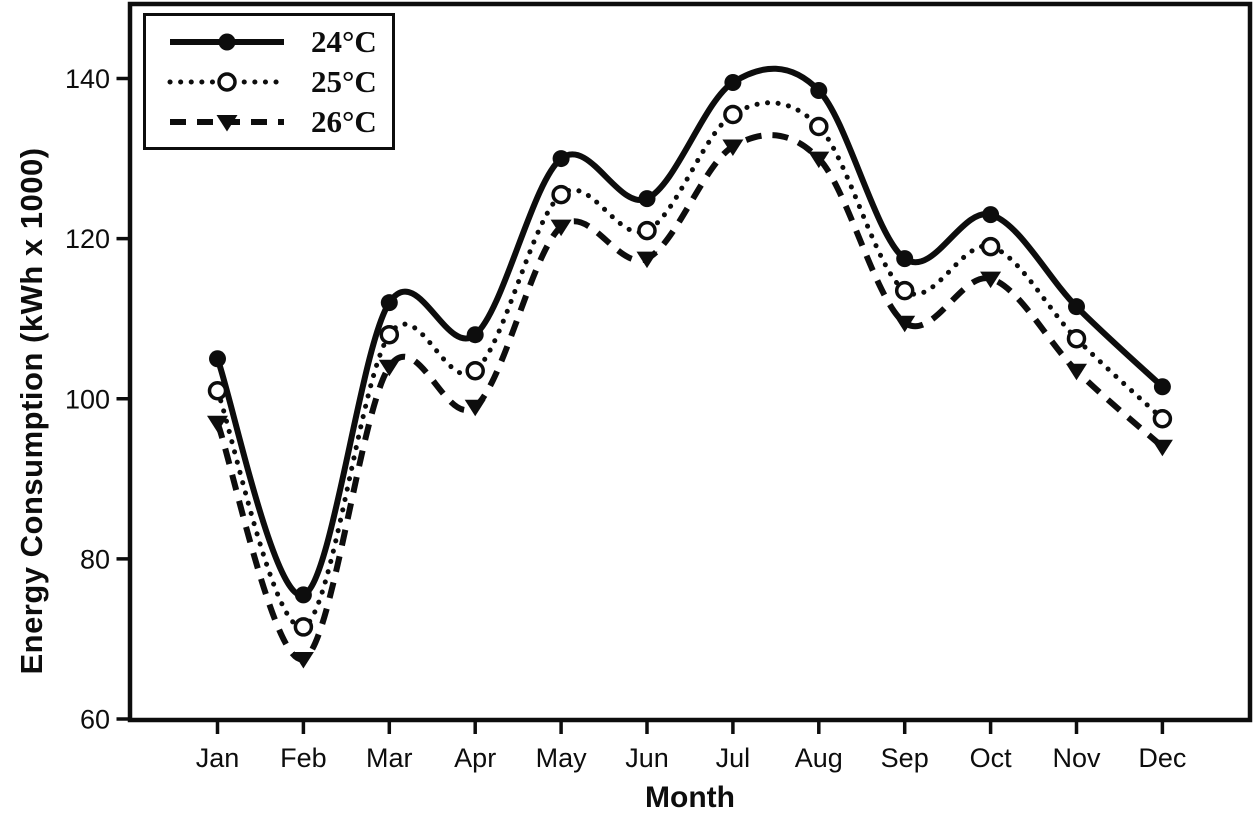  What do you see at coordinates (31, 411) in the screenshot?
I see `y-axis-title: Energy Consumption (kWh x 1000)` at bounding box center [31, 411].